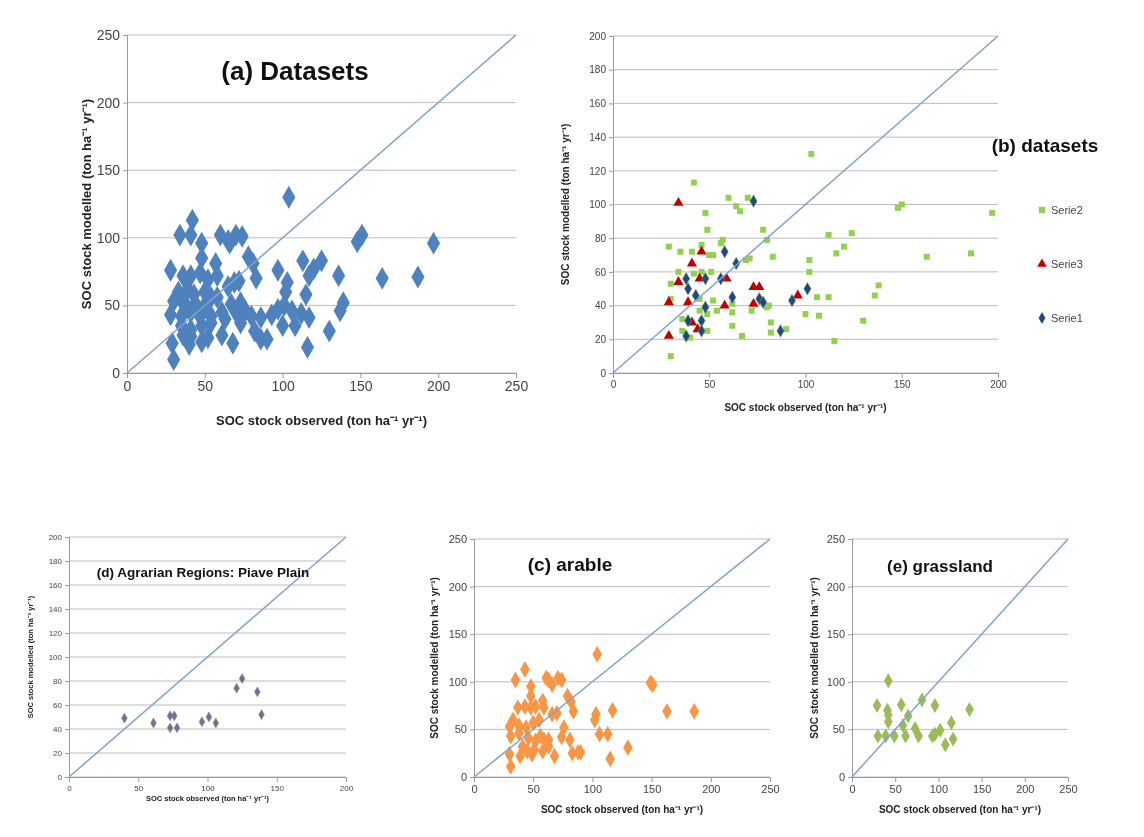  I want to click on legend-label: Serie2, so click(1067, 210).